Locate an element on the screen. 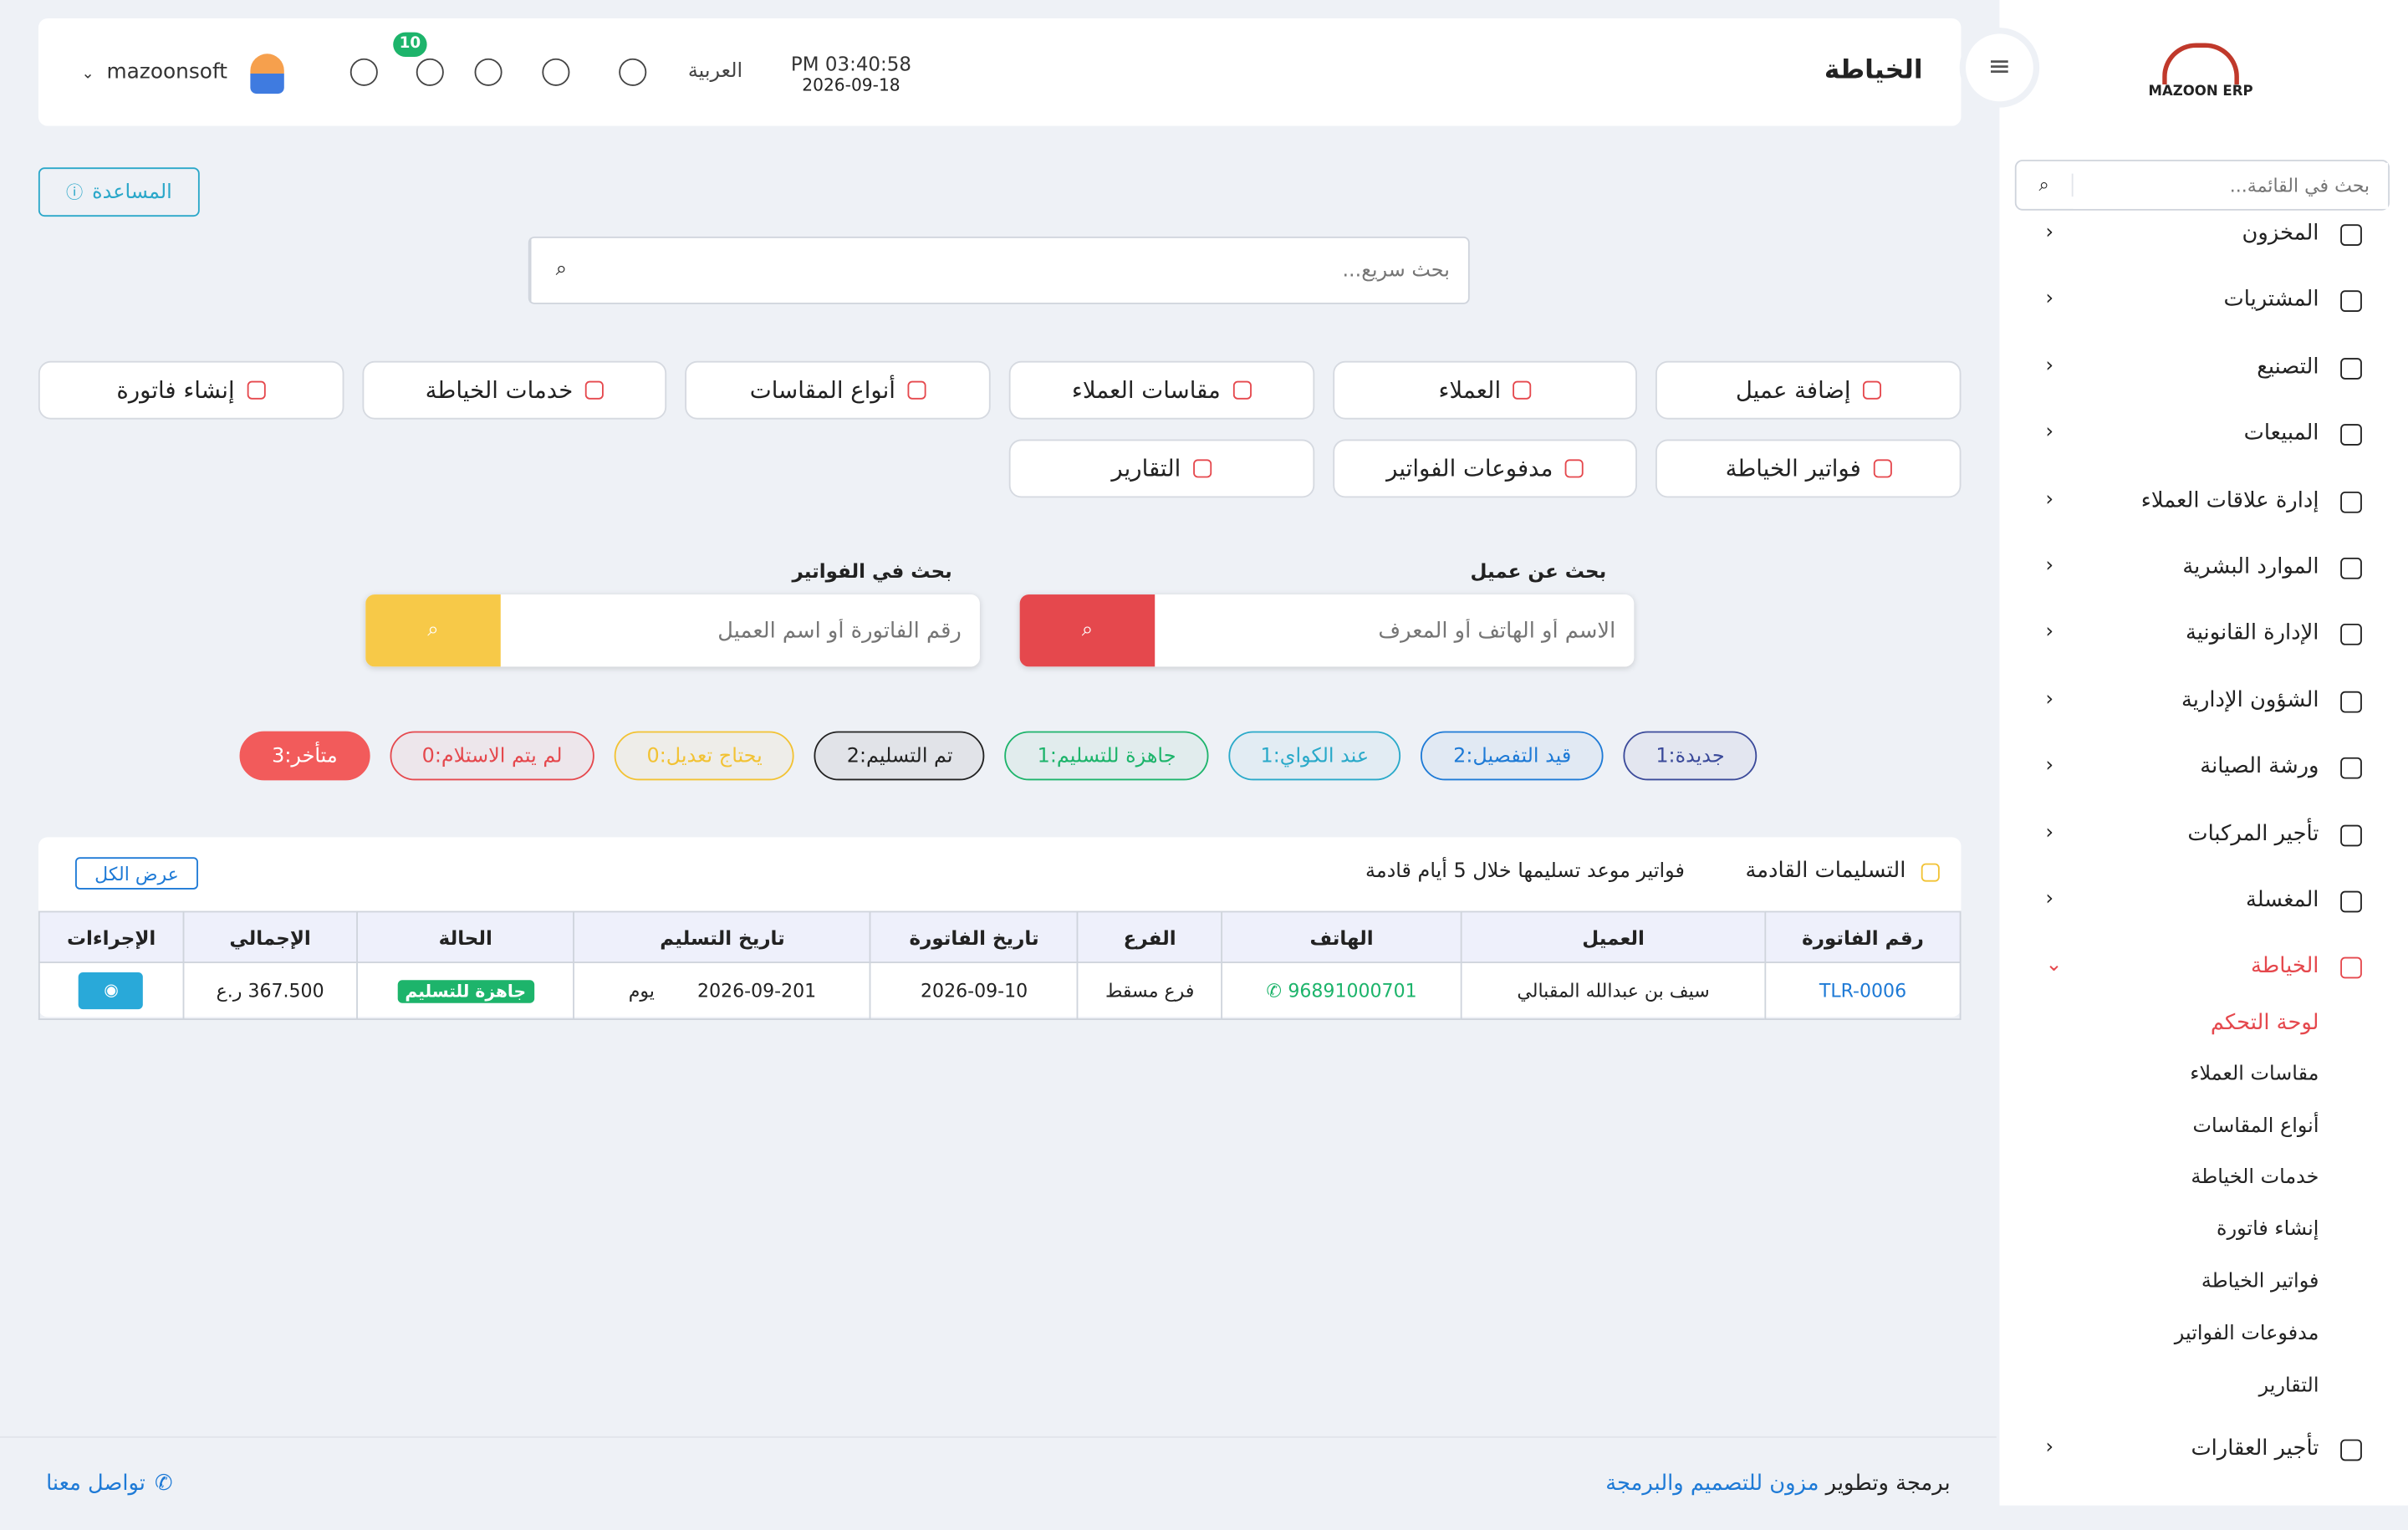 The width and height of the screenshot is (2408, 1530). column-header: الفرع is located at coordinates (1149, 937).